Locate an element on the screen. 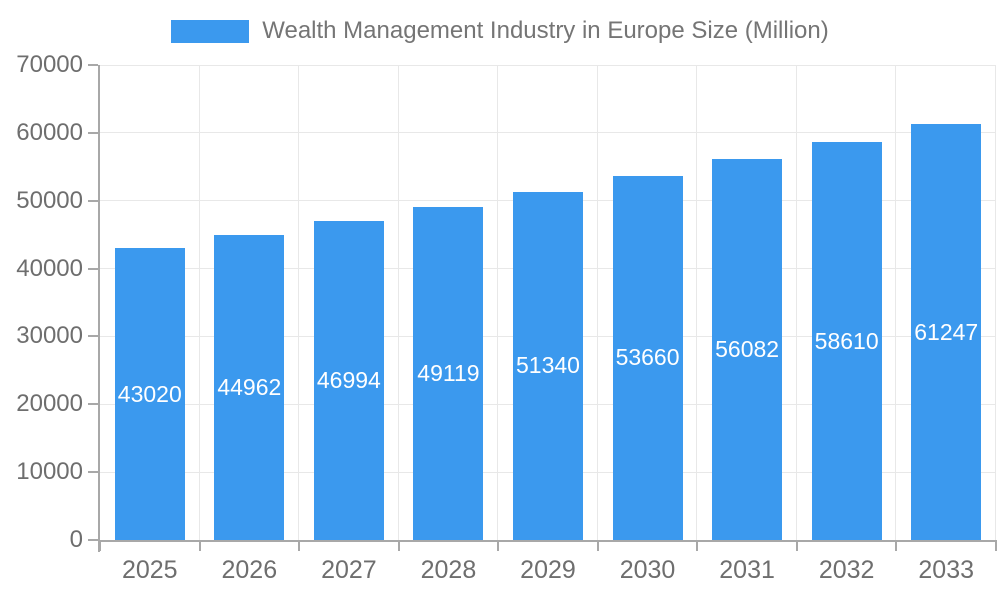 The height and width of the screenshot is (600, 1000). x-tick-label: 2032 is located at coordinates (846, 570).